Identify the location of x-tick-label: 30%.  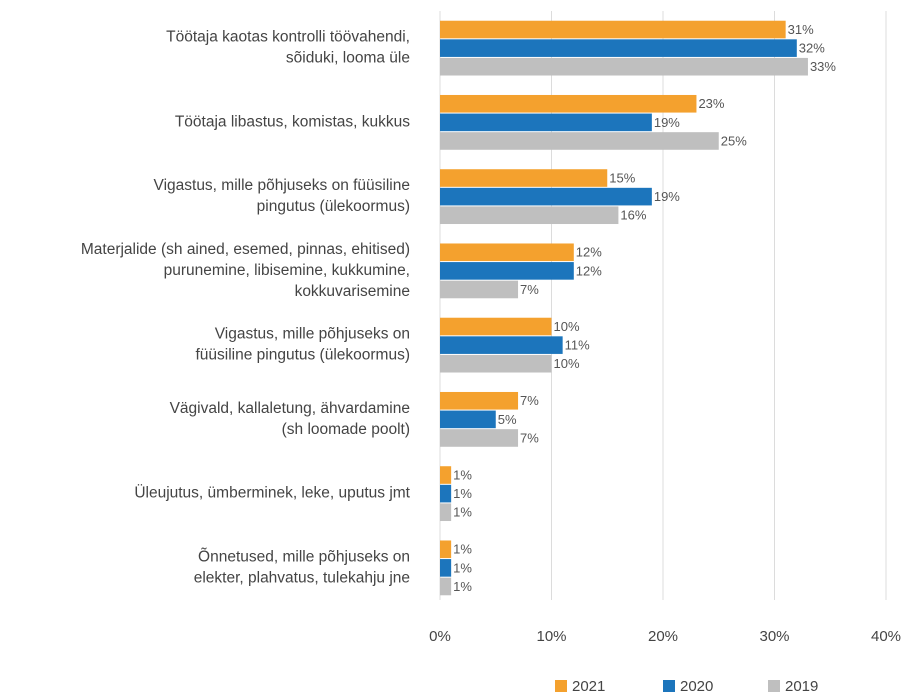
(774, 636).